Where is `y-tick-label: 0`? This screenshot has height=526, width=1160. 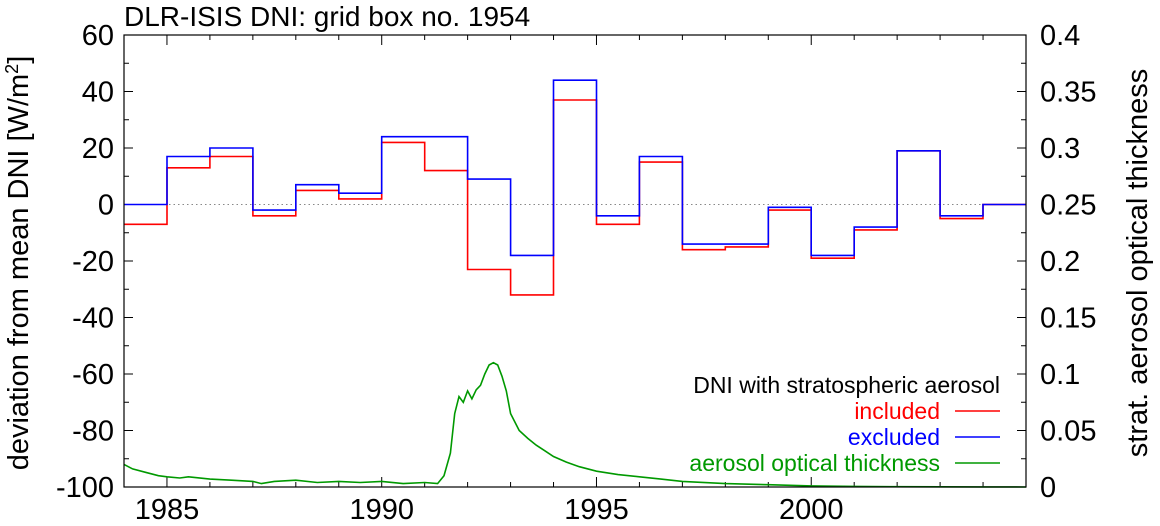
y-tick-label: 0 is located at coordinates (106, 206).